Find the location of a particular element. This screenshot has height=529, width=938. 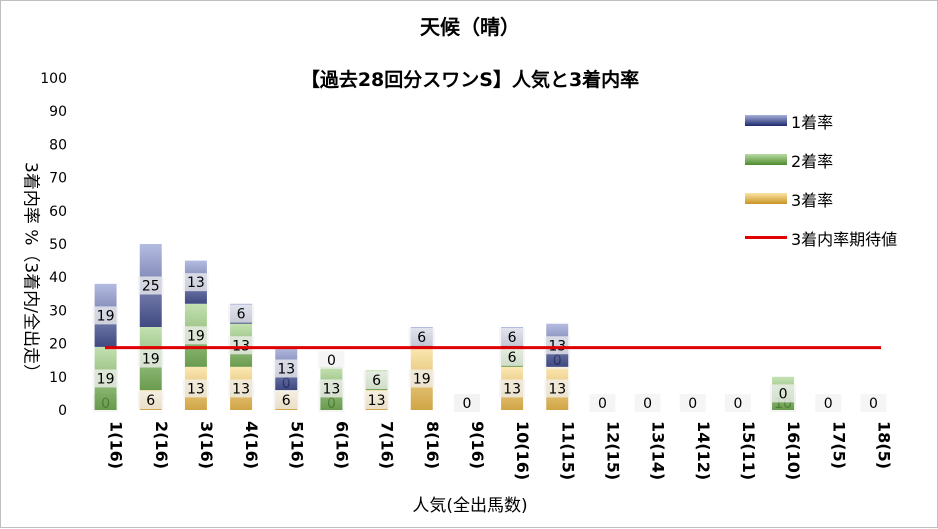

legend-swatch-3rd is located at coordinates (766, 198).